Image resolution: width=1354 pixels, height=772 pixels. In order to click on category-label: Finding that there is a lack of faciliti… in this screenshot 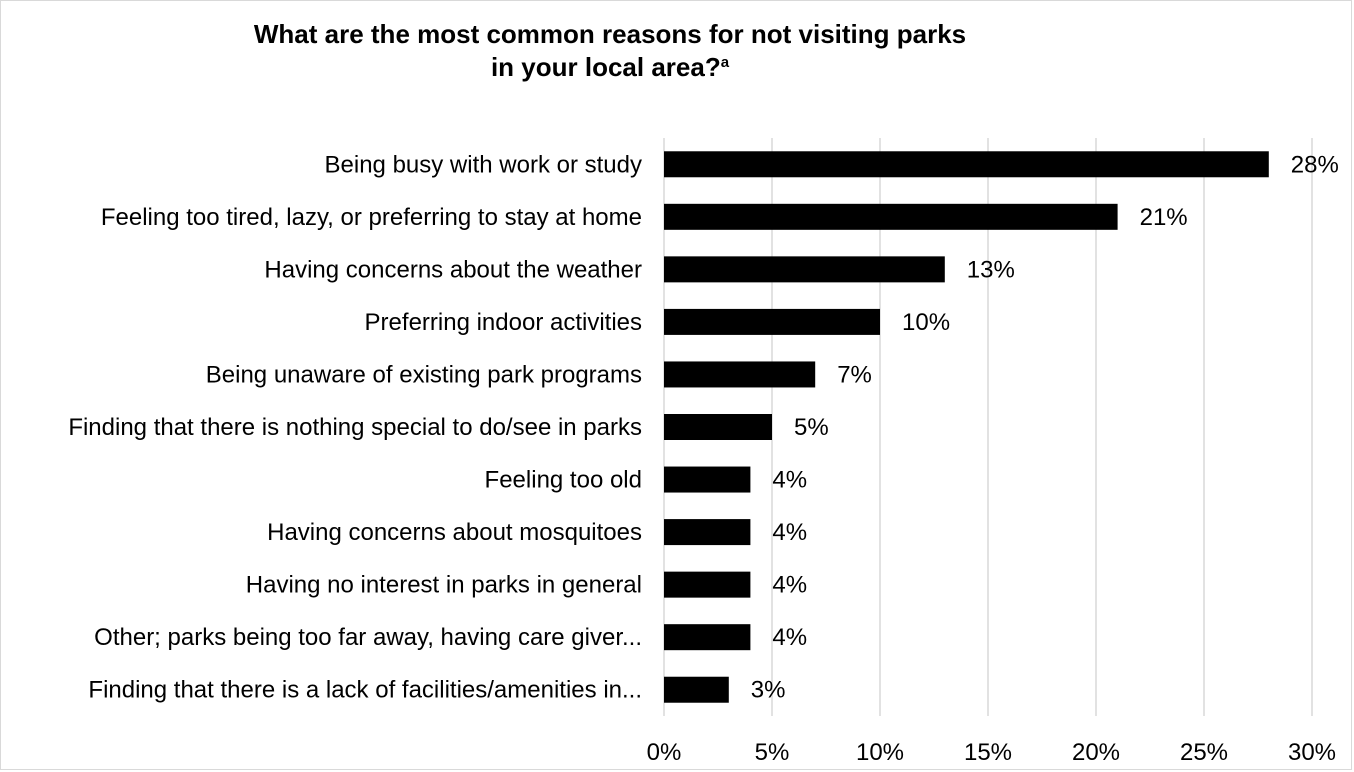, I will do `click(365, 690)`.